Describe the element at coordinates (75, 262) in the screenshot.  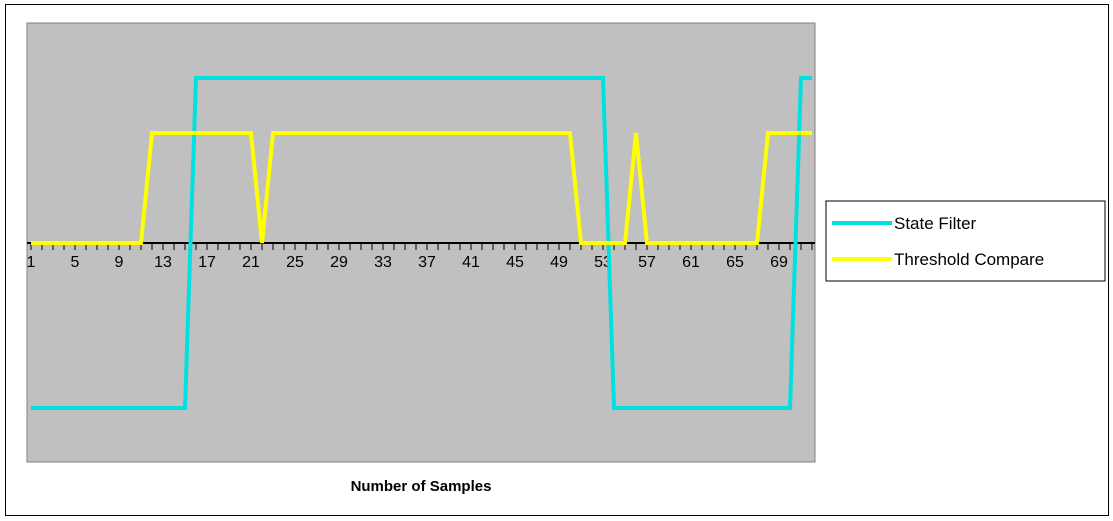
I see `x-tick-label: 5` at that location.